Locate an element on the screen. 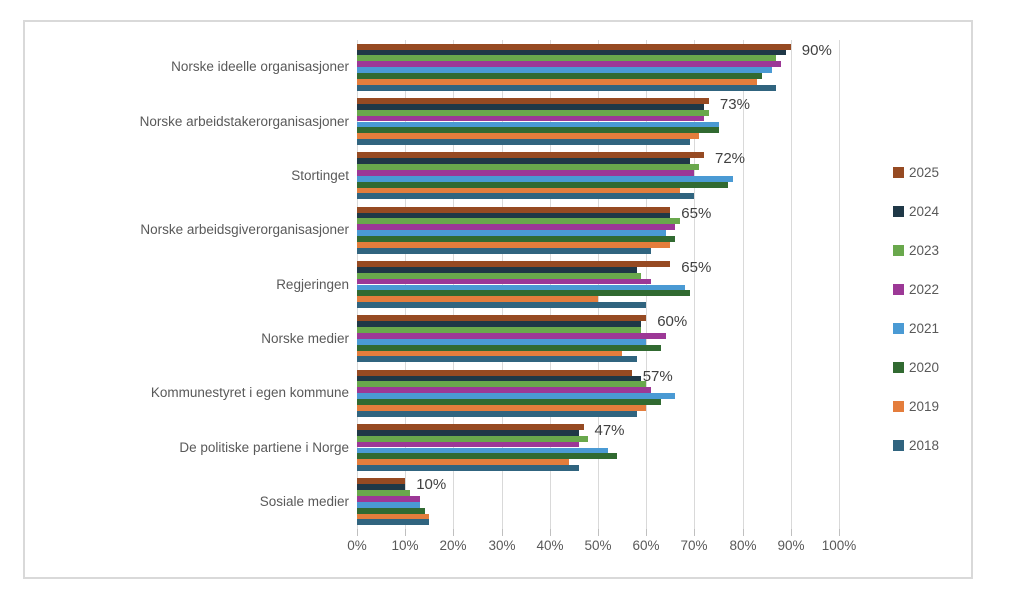 This screenshot has height=610, width=1010. category-label: De politiske partiene i Norge is located at coordinates (264, 447).